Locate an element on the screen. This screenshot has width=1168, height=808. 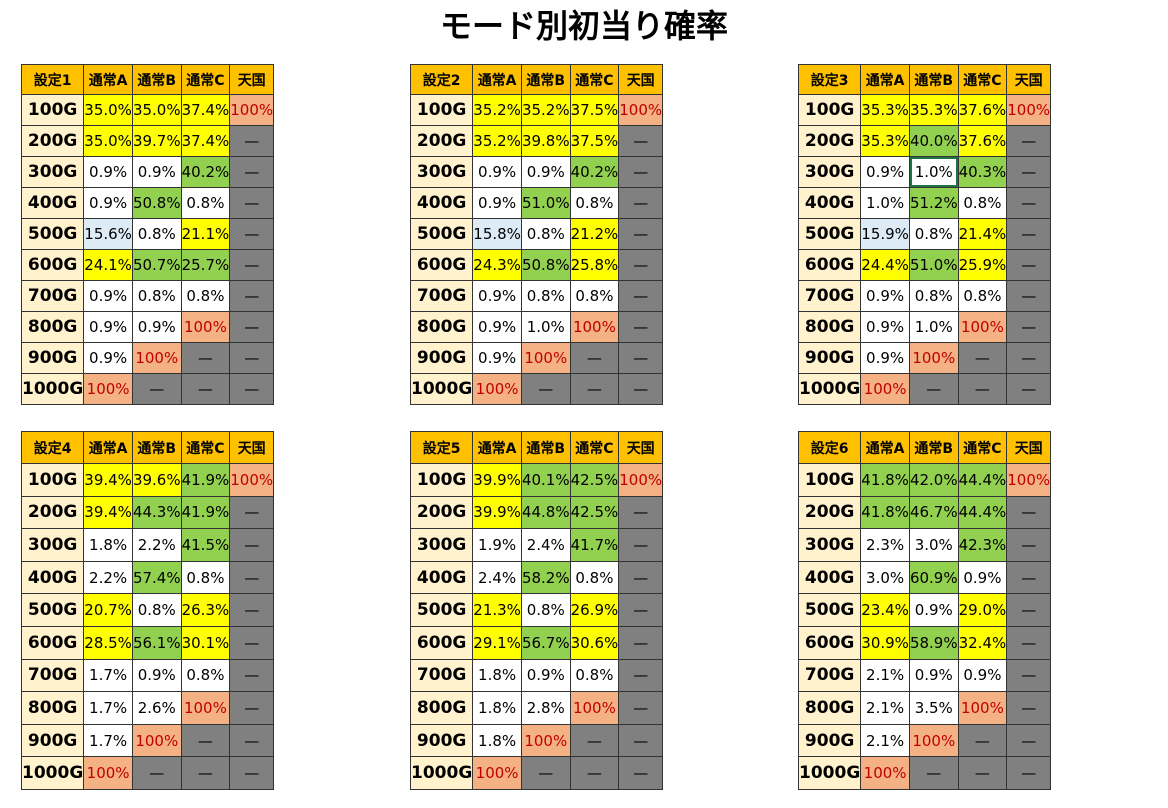
probability-cell: 41.5% is located at coordinates (205, 545).